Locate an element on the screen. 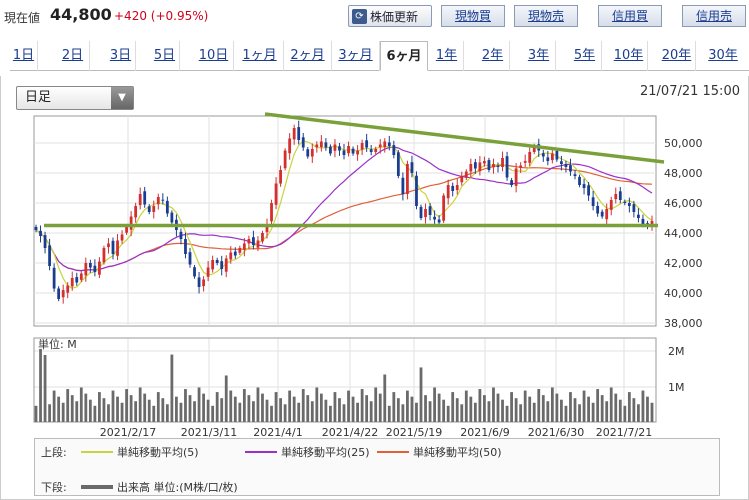 The width and height of the screenshot is (749, 500). volume-tick-label: 2M is located at coordinates (676, 351).